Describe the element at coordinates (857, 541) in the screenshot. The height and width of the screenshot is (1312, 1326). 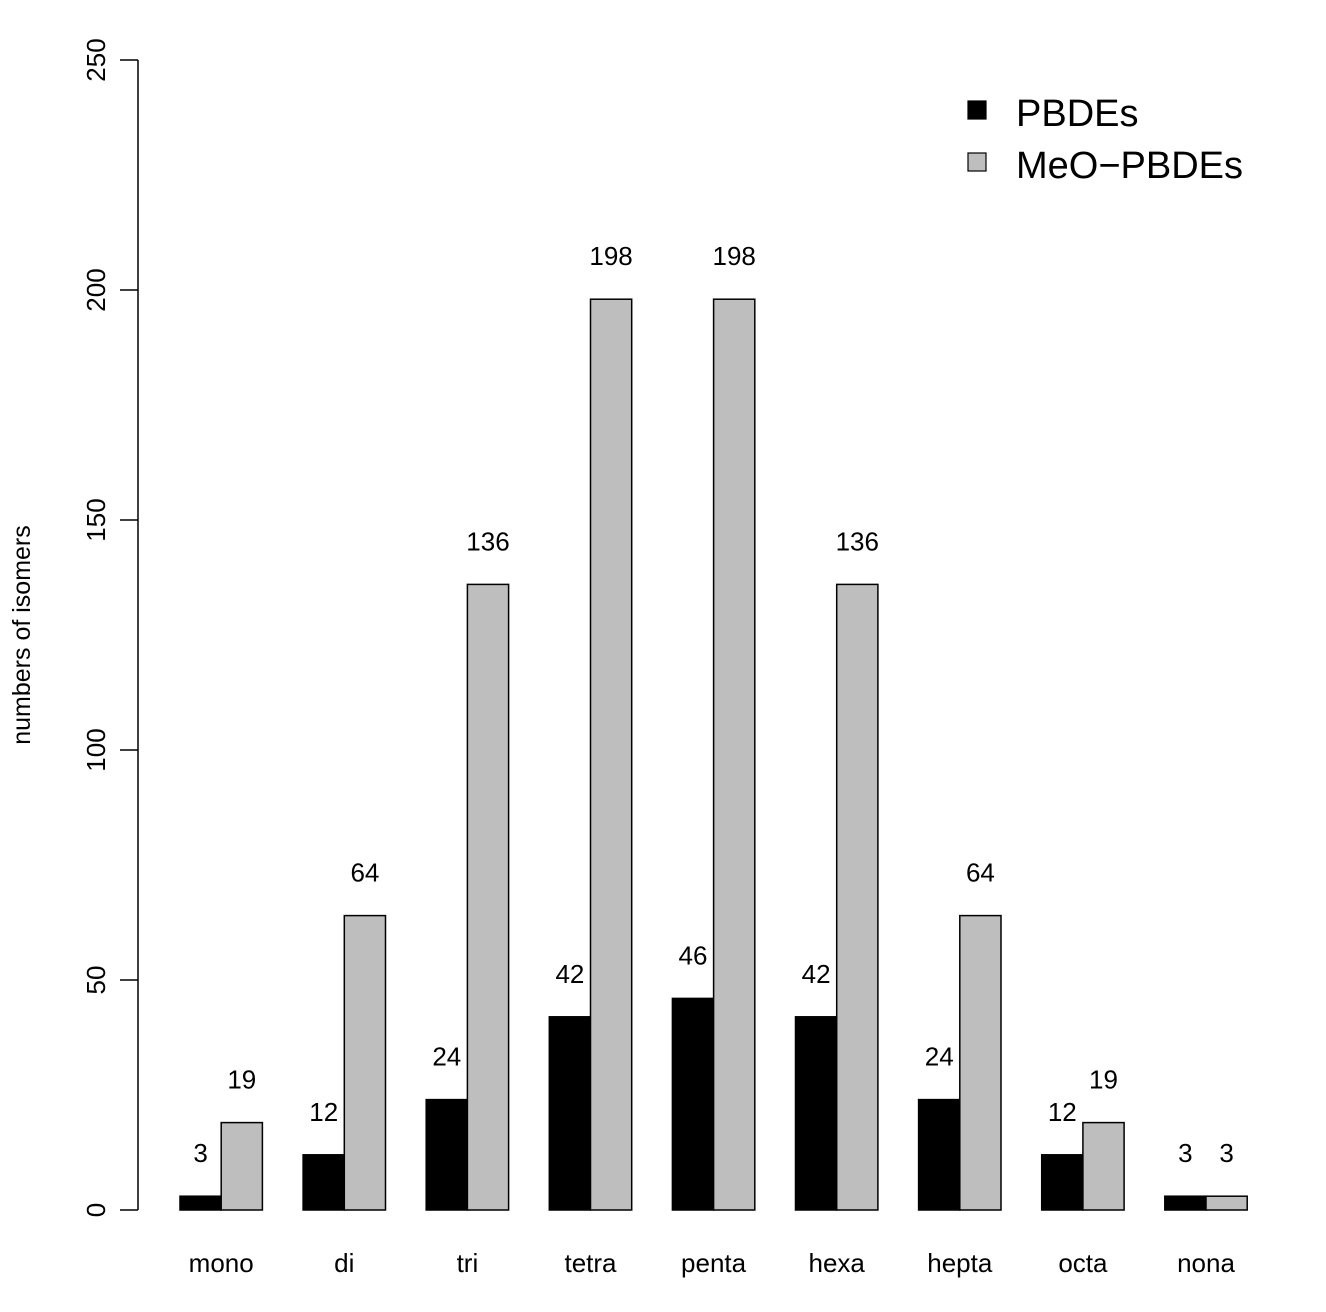
I see `data-label-meo-pbdes-hexa: 136` at that location.